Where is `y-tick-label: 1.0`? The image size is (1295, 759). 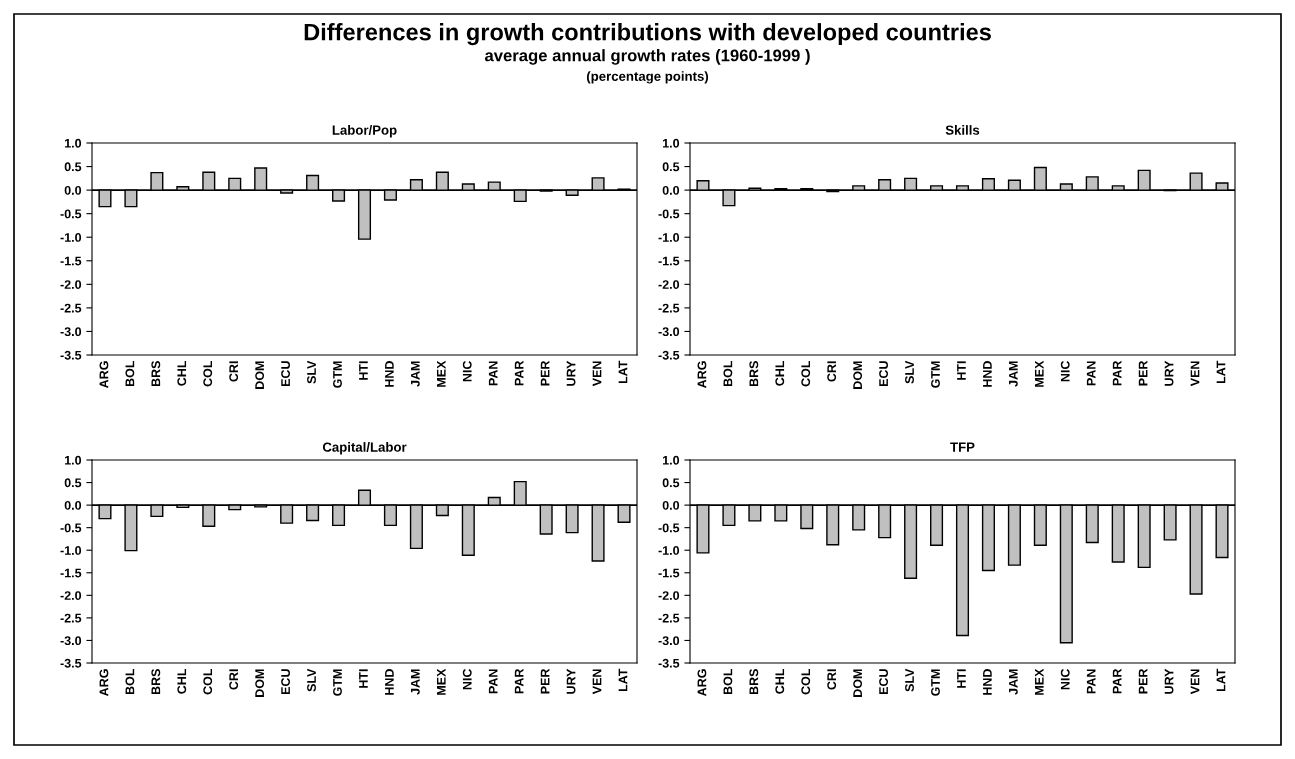 y-tick-label: 1.0 is located at coordinates (671, 460).